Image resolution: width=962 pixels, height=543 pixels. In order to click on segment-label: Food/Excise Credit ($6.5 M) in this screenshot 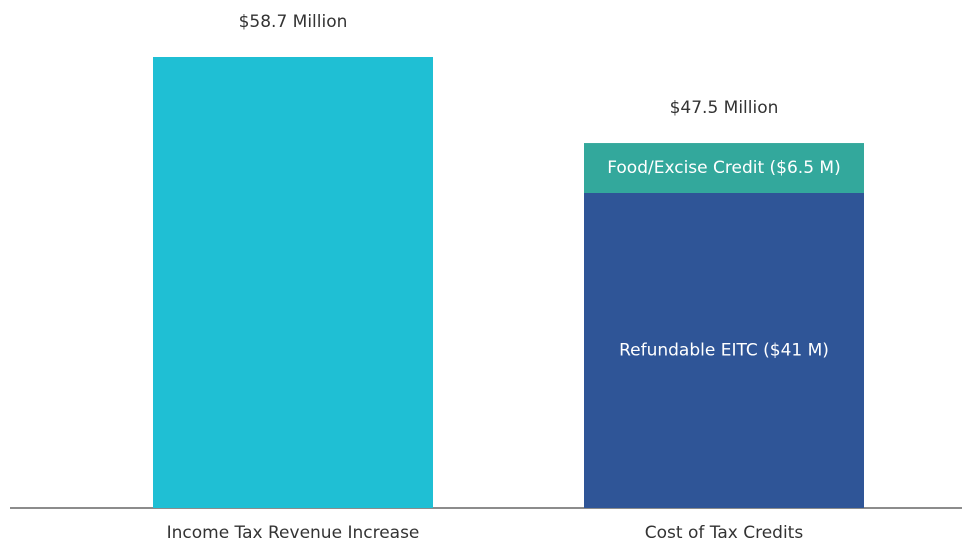, I will do `click(724, 168)`.